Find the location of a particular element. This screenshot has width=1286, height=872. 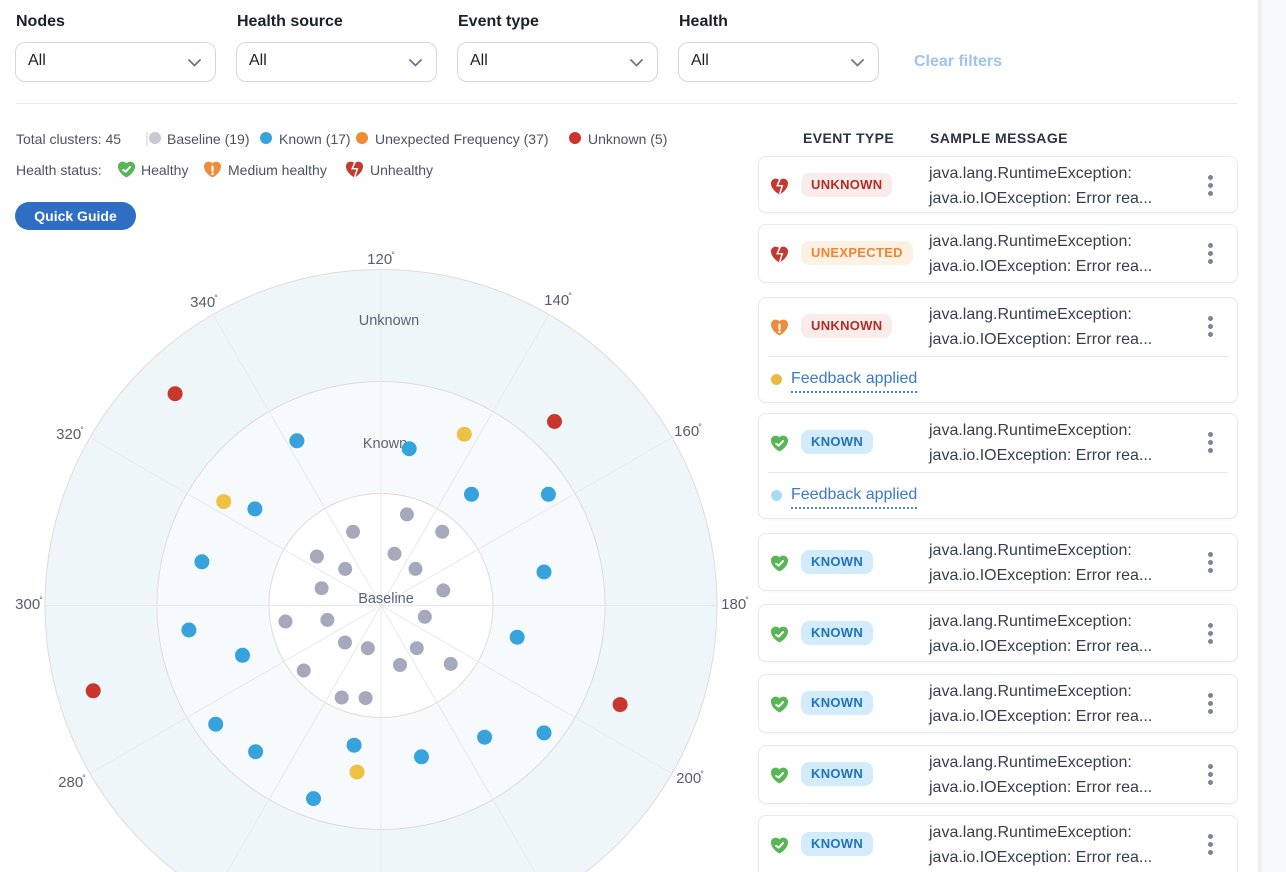

svg-text: 120° is located at coordinates (381, 259).